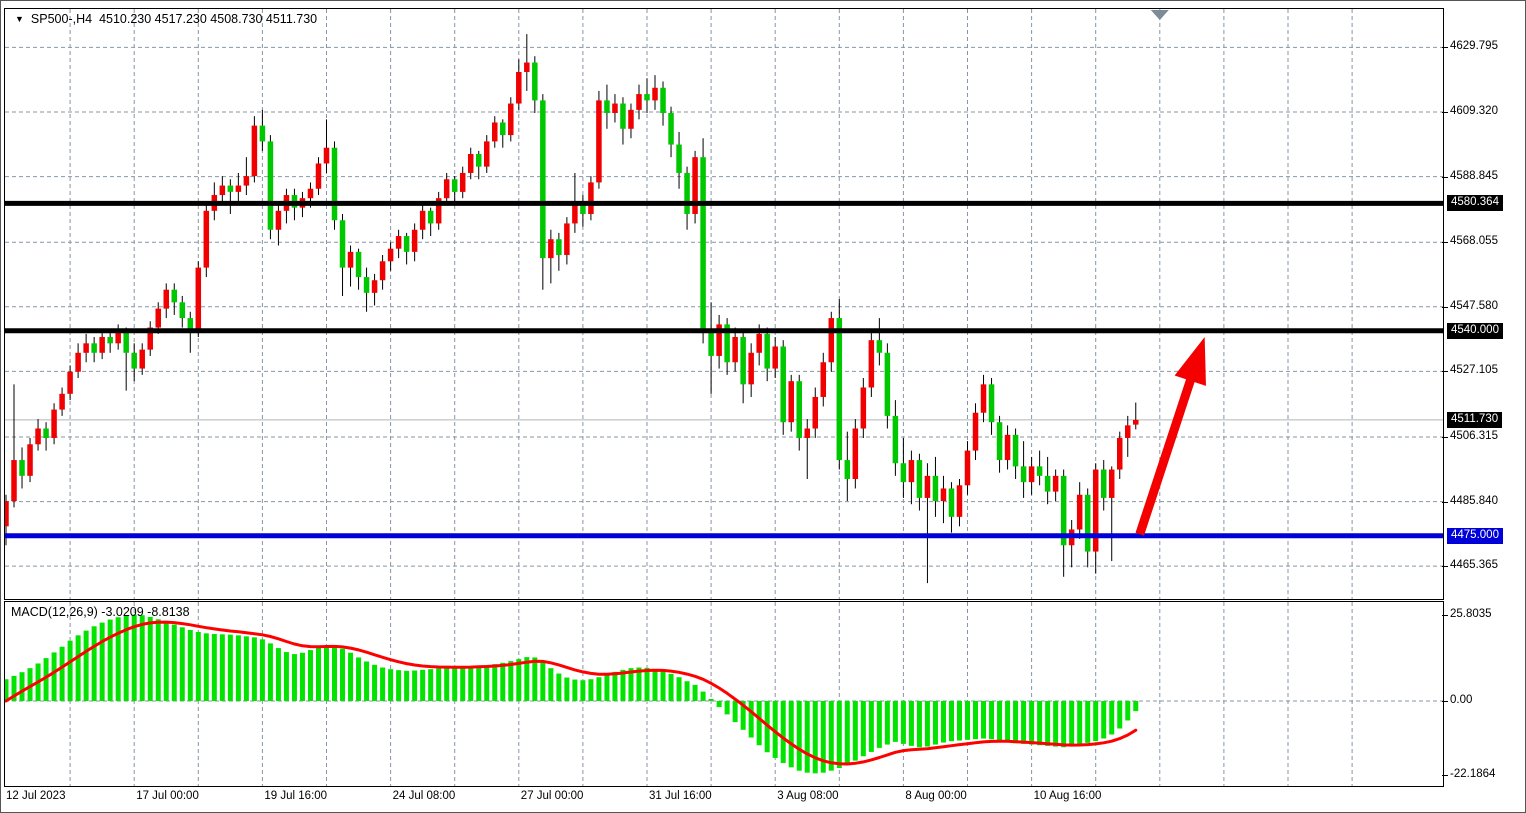  What do you see at coordinates (1475, 203) in the screenshot?
I see `price-level-label: 4580.364` at bounding box center [1475, 203].